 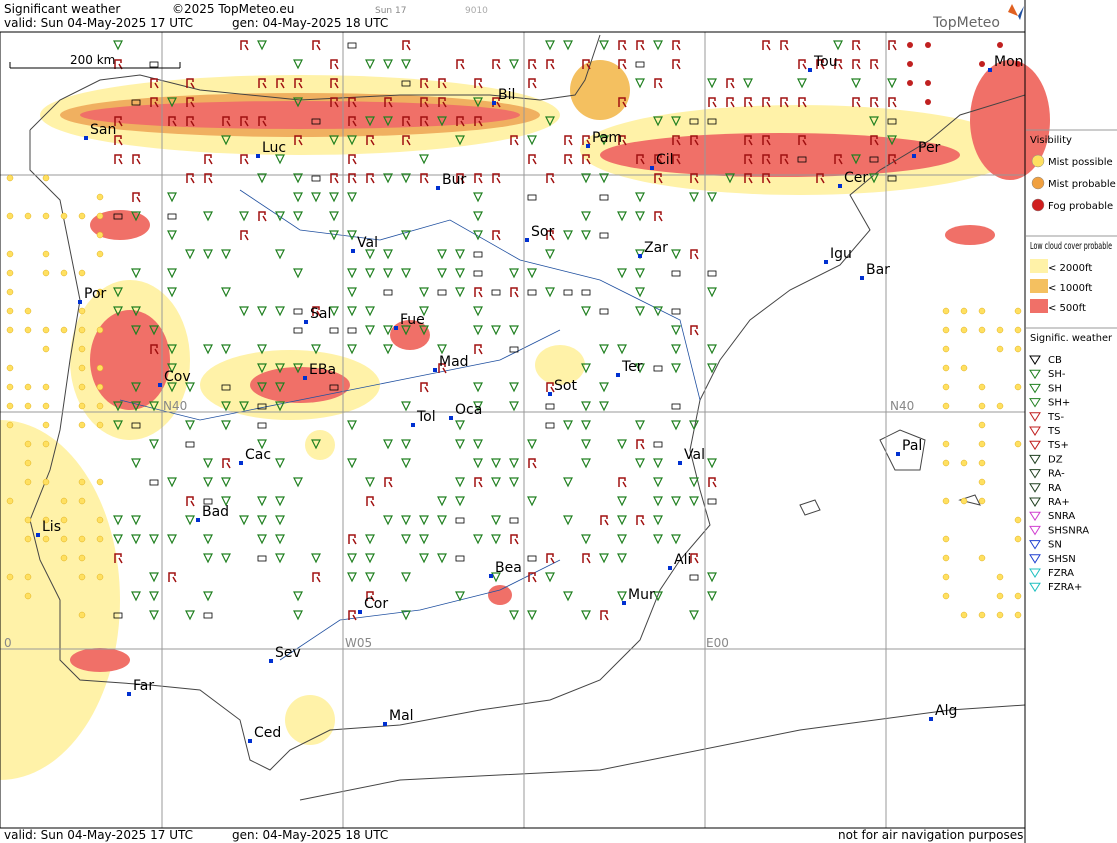 I want to click on logo, so click(x=1013, y=10).